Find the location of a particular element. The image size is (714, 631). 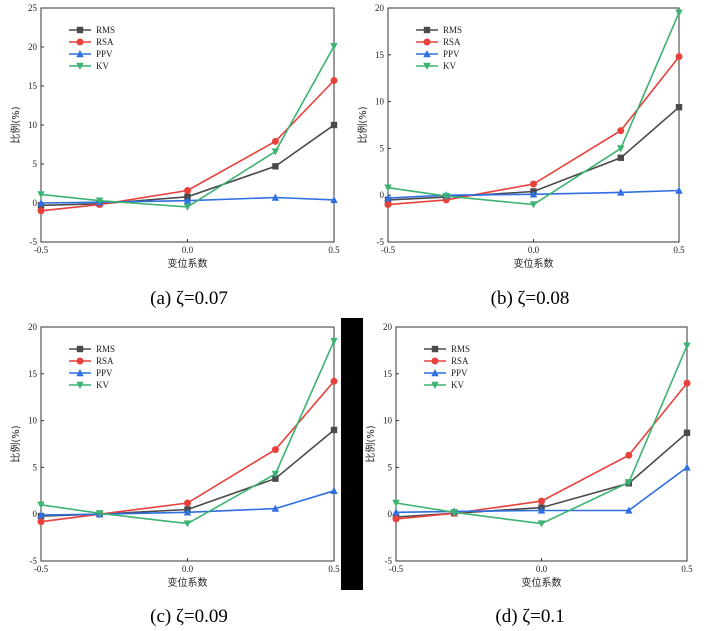

caption-d: (d) ζ=0.1 is located at coordinates (529, 616).